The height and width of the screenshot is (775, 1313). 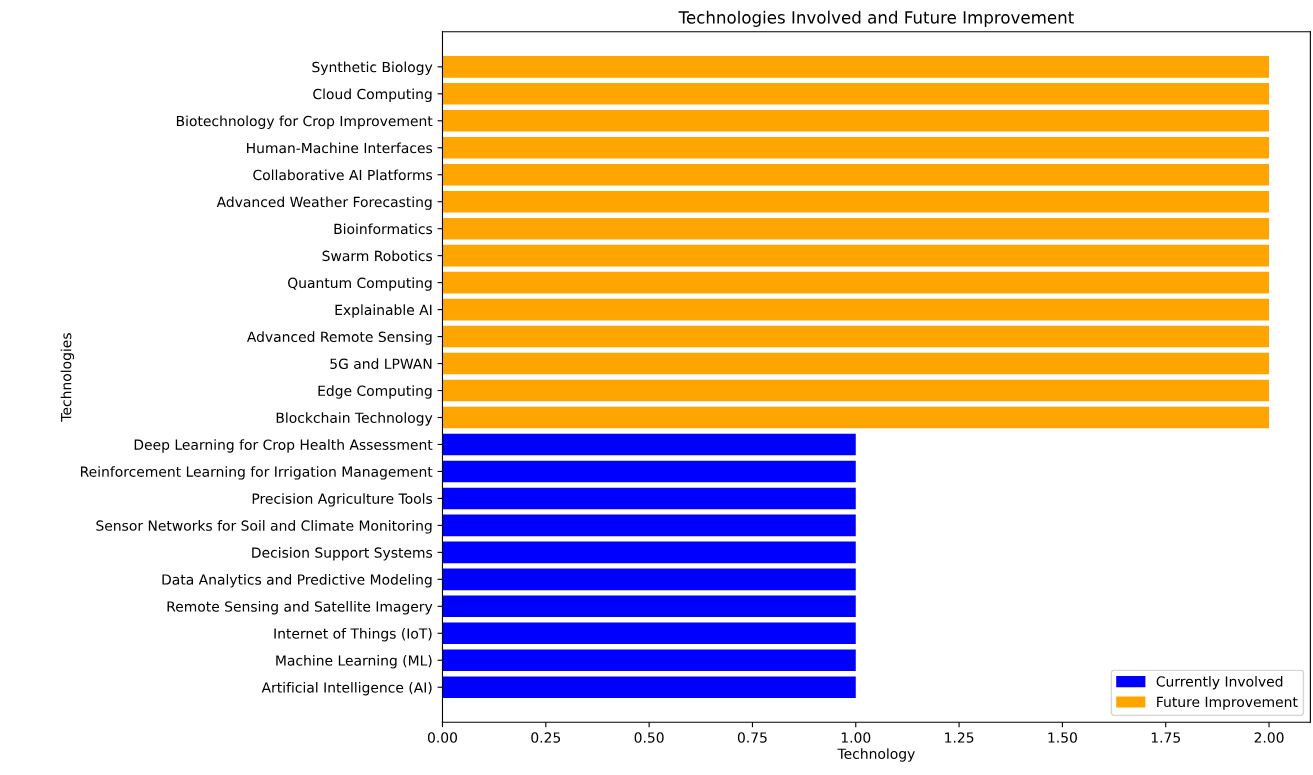 I want to click on y-tick-label: 5G and LPWAN, so click(x=381, y=364).